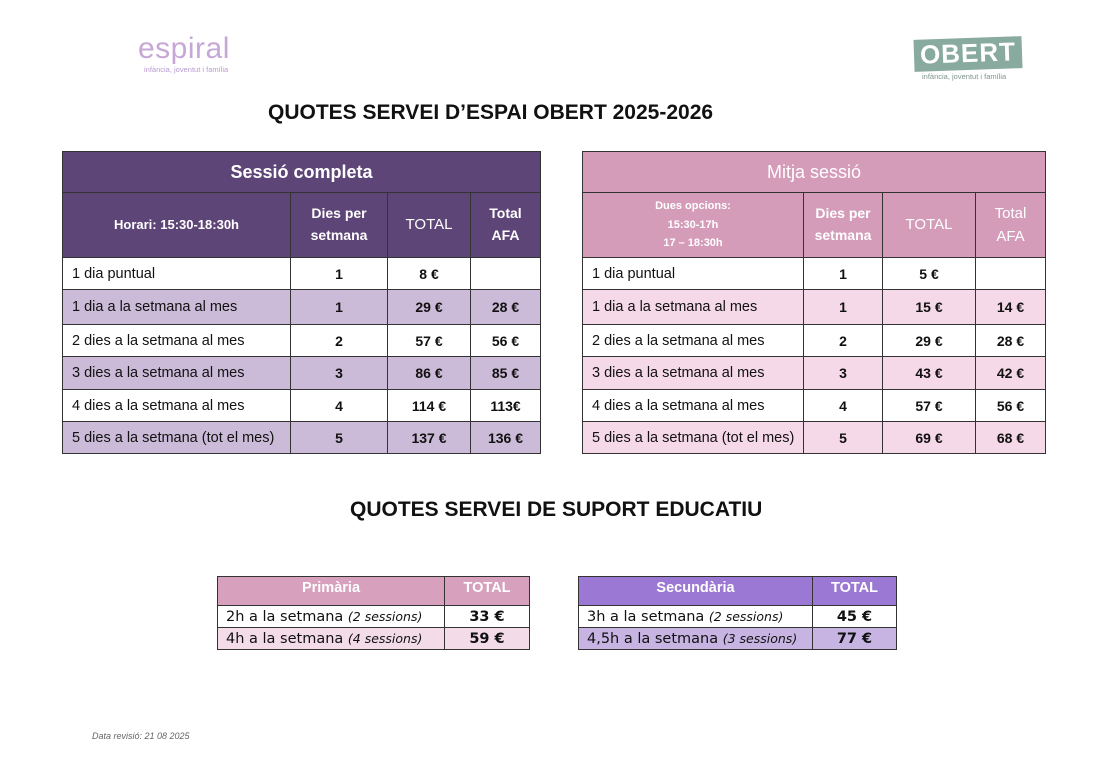 The height and width of the screenshot is (784, 1112). Describe the element at coordinates (854, 591) in the screenshot. I see `secundaria-total-head: TOTAL` at that location.